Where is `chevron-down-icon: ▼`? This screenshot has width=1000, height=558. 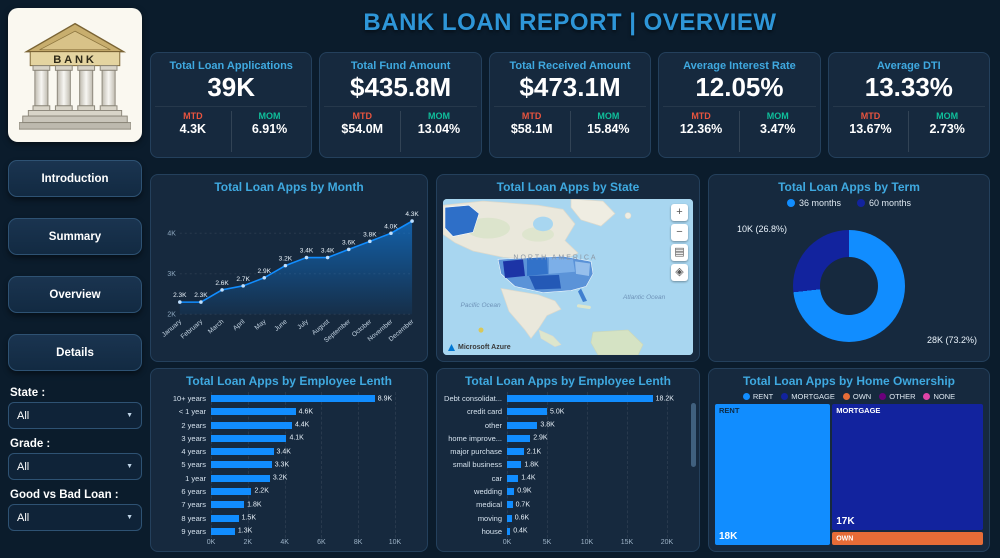
chevron-down-icon: ▼ is located at coordinates (129, 415).